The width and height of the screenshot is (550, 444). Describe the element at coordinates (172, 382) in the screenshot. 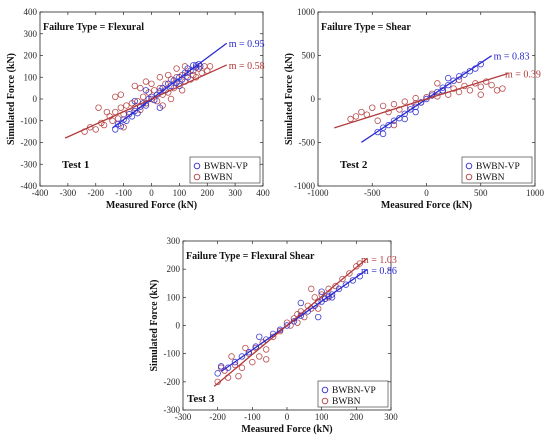

I see `y-tick-label: -200` at that location.